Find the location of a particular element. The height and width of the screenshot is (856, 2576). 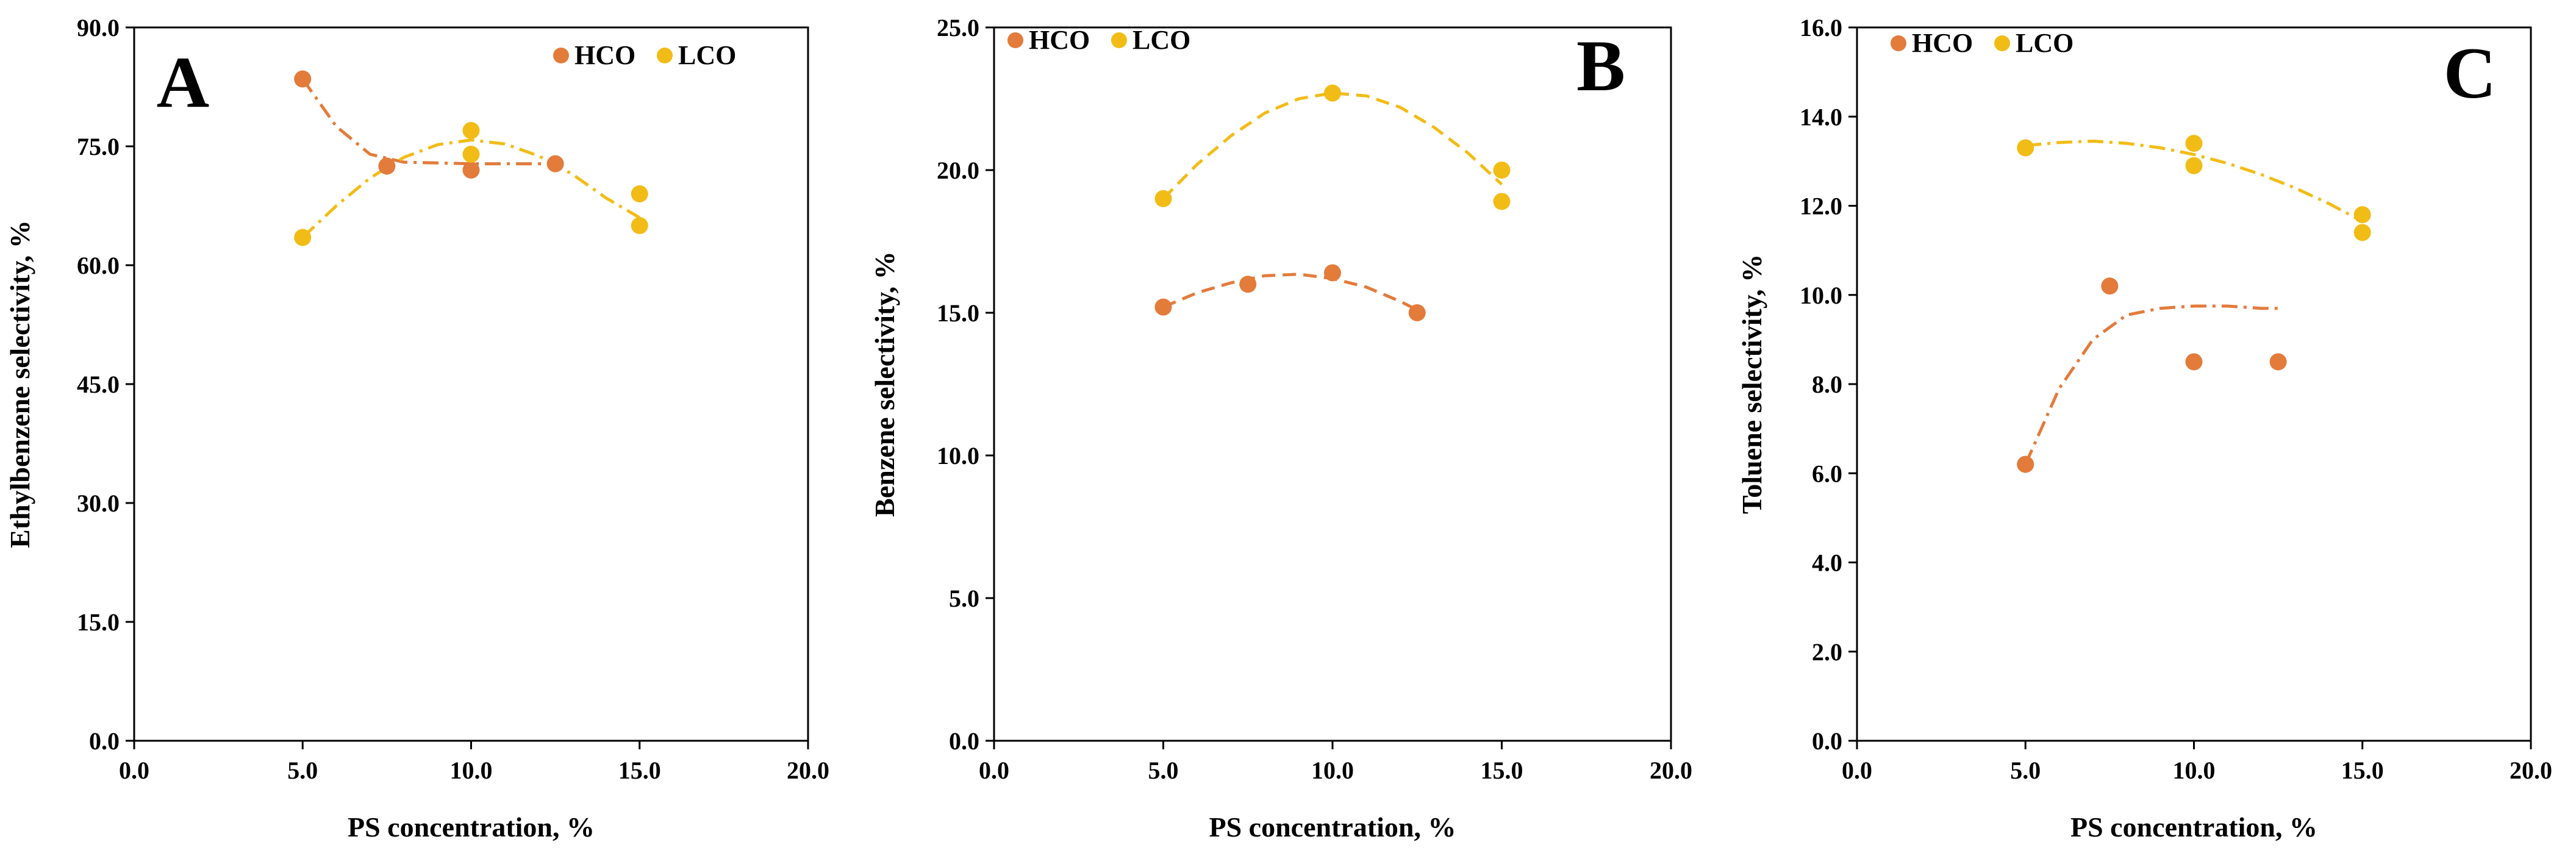

y-tick-label: 45.0 is located at coordinates (99, 384).